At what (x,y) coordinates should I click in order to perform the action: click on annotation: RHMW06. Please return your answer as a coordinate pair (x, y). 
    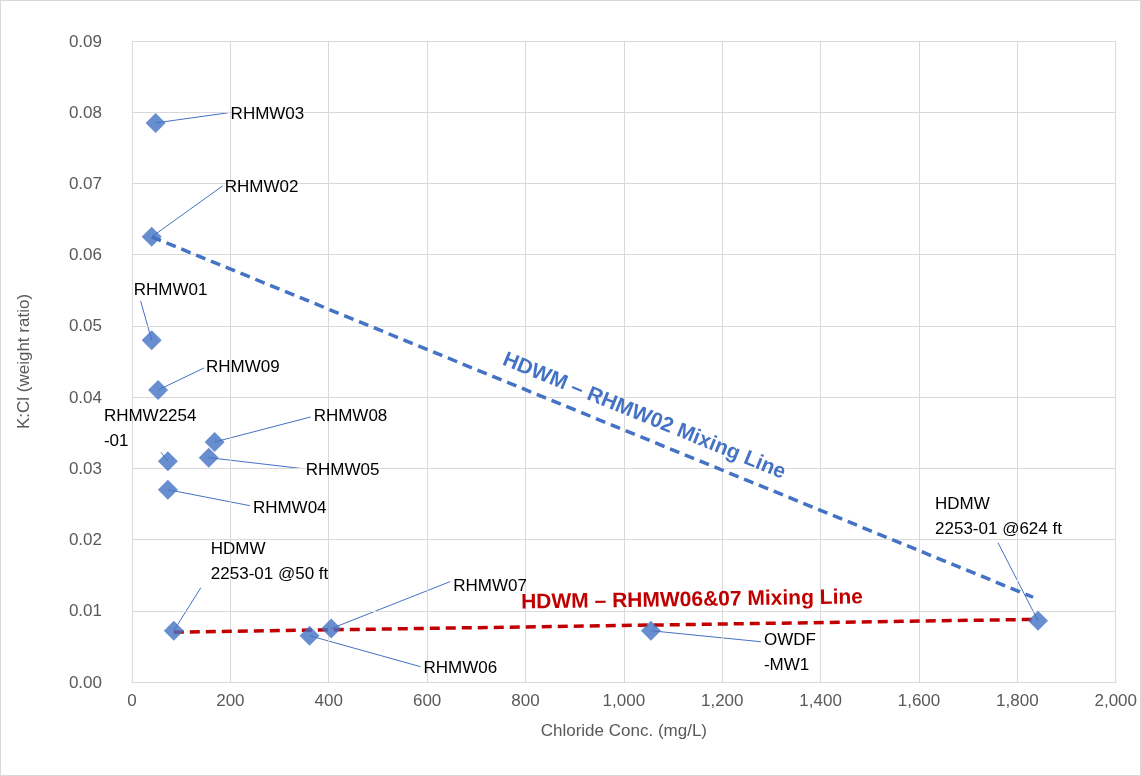
    Looking at the image, I should click on (460, 667).